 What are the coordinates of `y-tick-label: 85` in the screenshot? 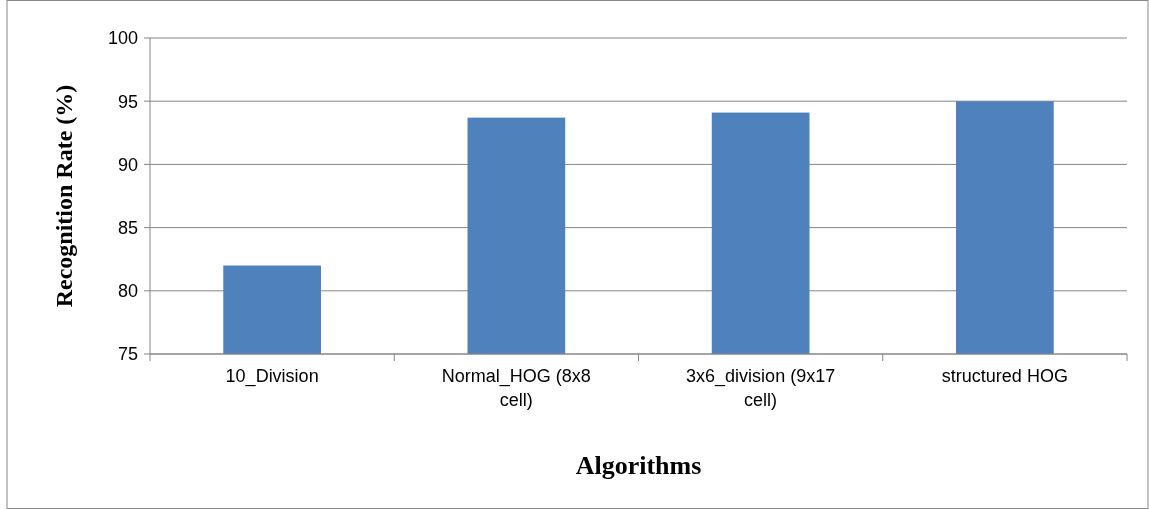 It's located at (127, 227).